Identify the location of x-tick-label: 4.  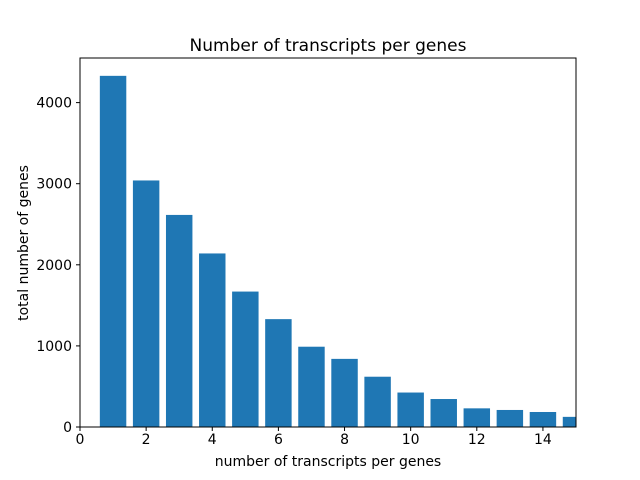
(212, 440).